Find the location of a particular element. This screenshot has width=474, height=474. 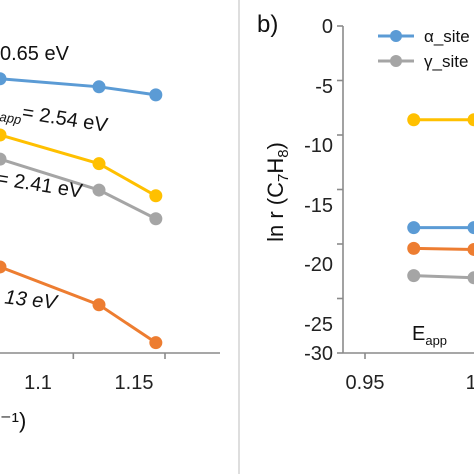

panel-b-series-group is located at coordinates (440, 199).